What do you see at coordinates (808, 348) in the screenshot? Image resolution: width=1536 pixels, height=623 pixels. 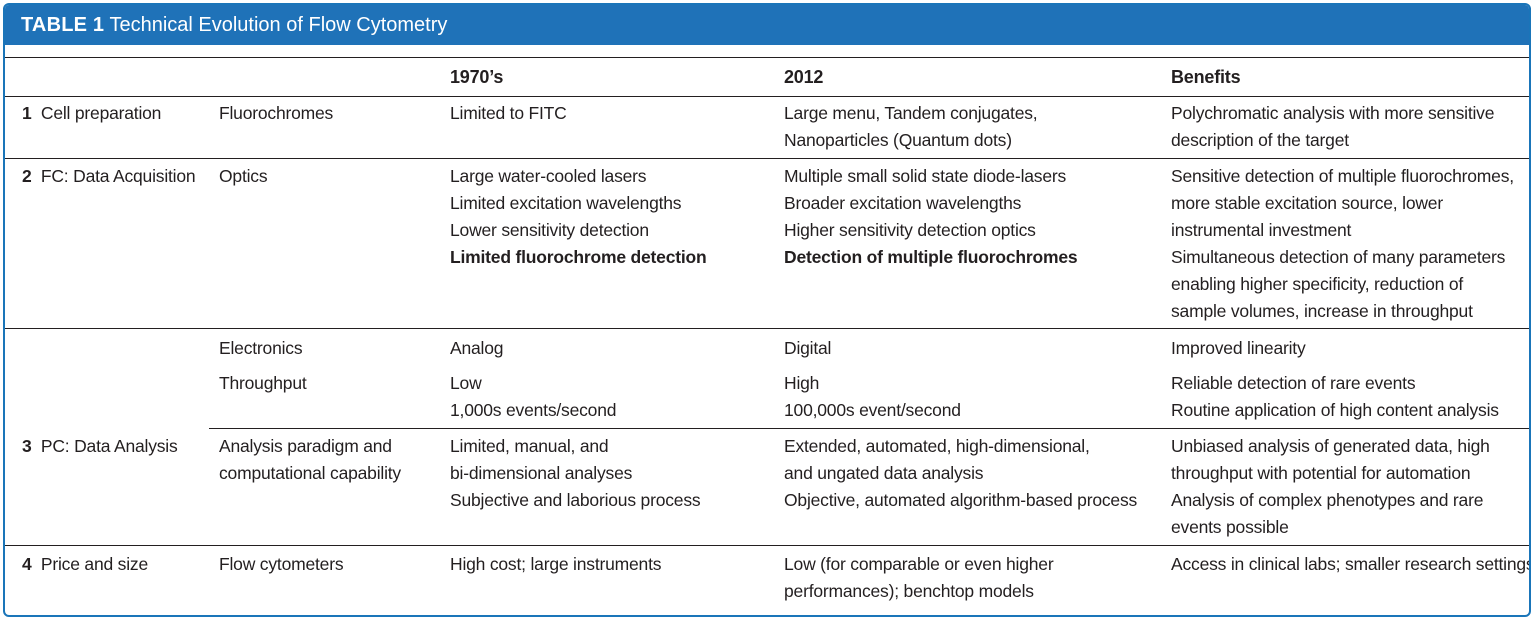 I see `row-3-2012: Digital` at bounding box center [808, 348].